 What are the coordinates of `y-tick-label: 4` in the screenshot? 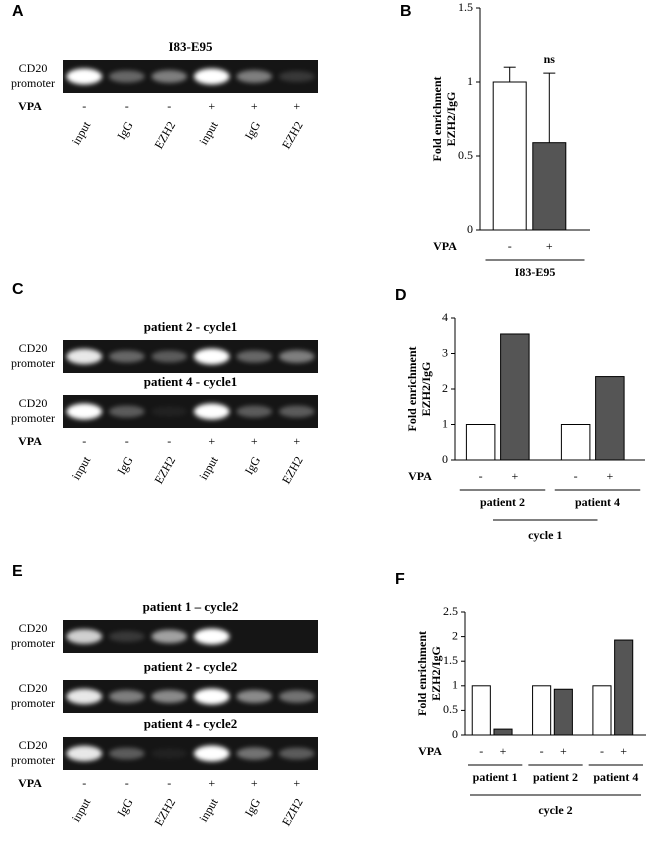 It's located at (445, 317).